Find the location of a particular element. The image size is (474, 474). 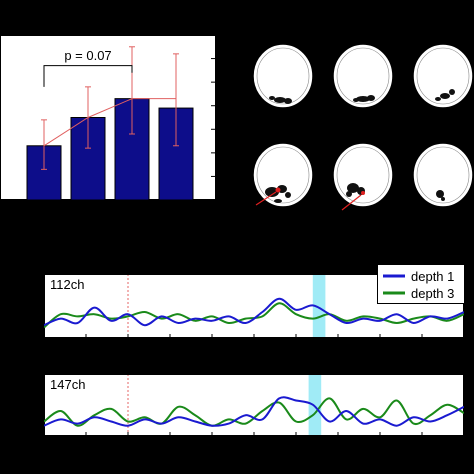

chart-title-147ch: 147ch is located at coordinates (68, 384).